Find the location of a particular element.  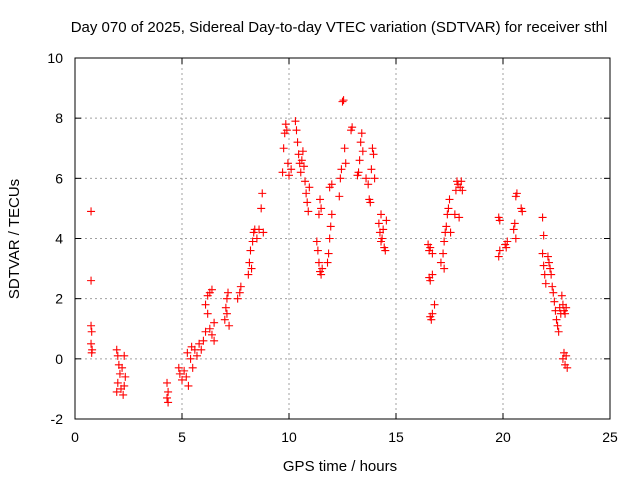

x-tick-label: 25 is located at coordinates (610, 437).